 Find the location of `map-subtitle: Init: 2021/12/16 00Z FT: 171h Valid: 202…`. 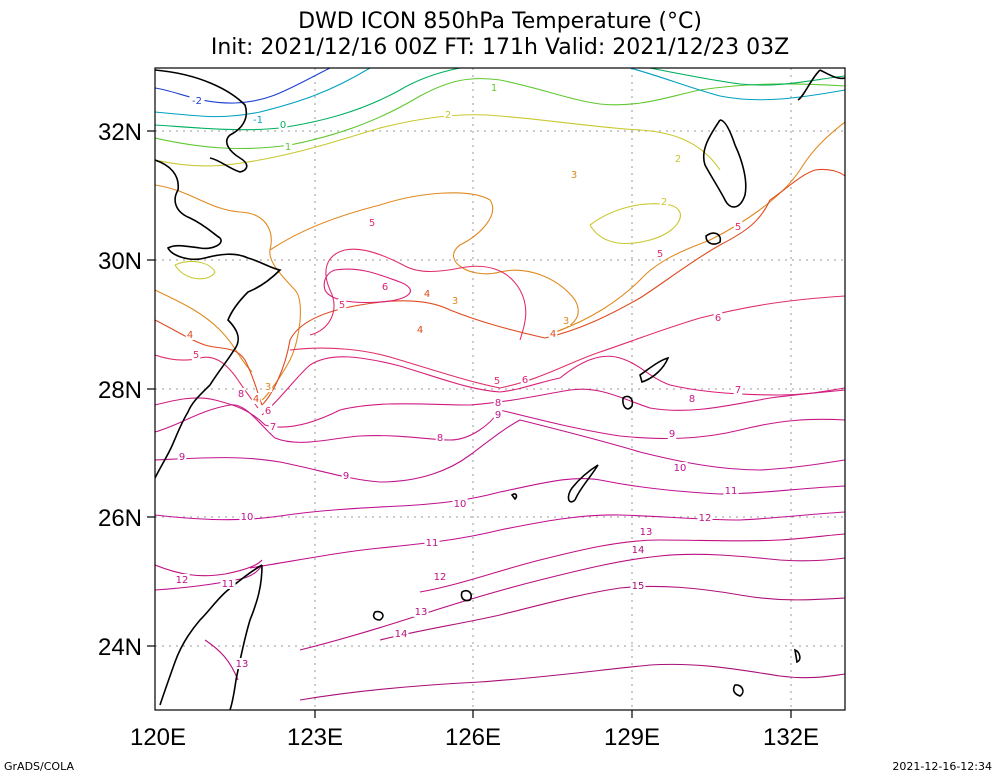

map-subtitle: Init: 2021/12/16 00Z FT: 171h Valid: 202… is located at coordinates (500, 47).